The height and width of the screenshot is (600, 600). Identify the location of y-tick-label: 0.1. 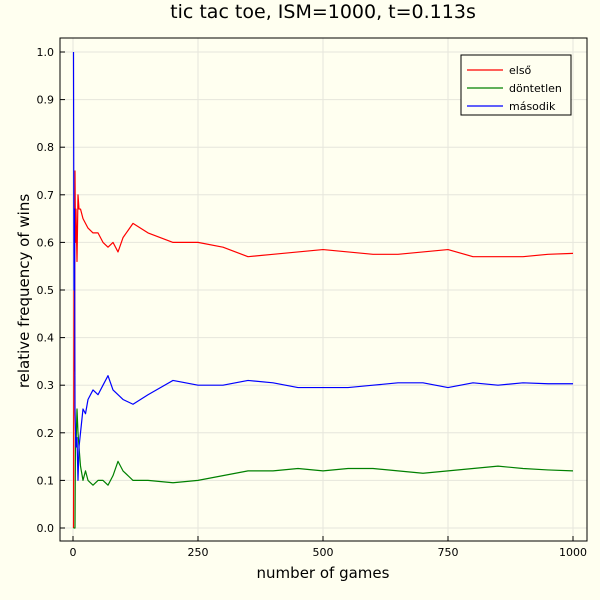
(46, 480).